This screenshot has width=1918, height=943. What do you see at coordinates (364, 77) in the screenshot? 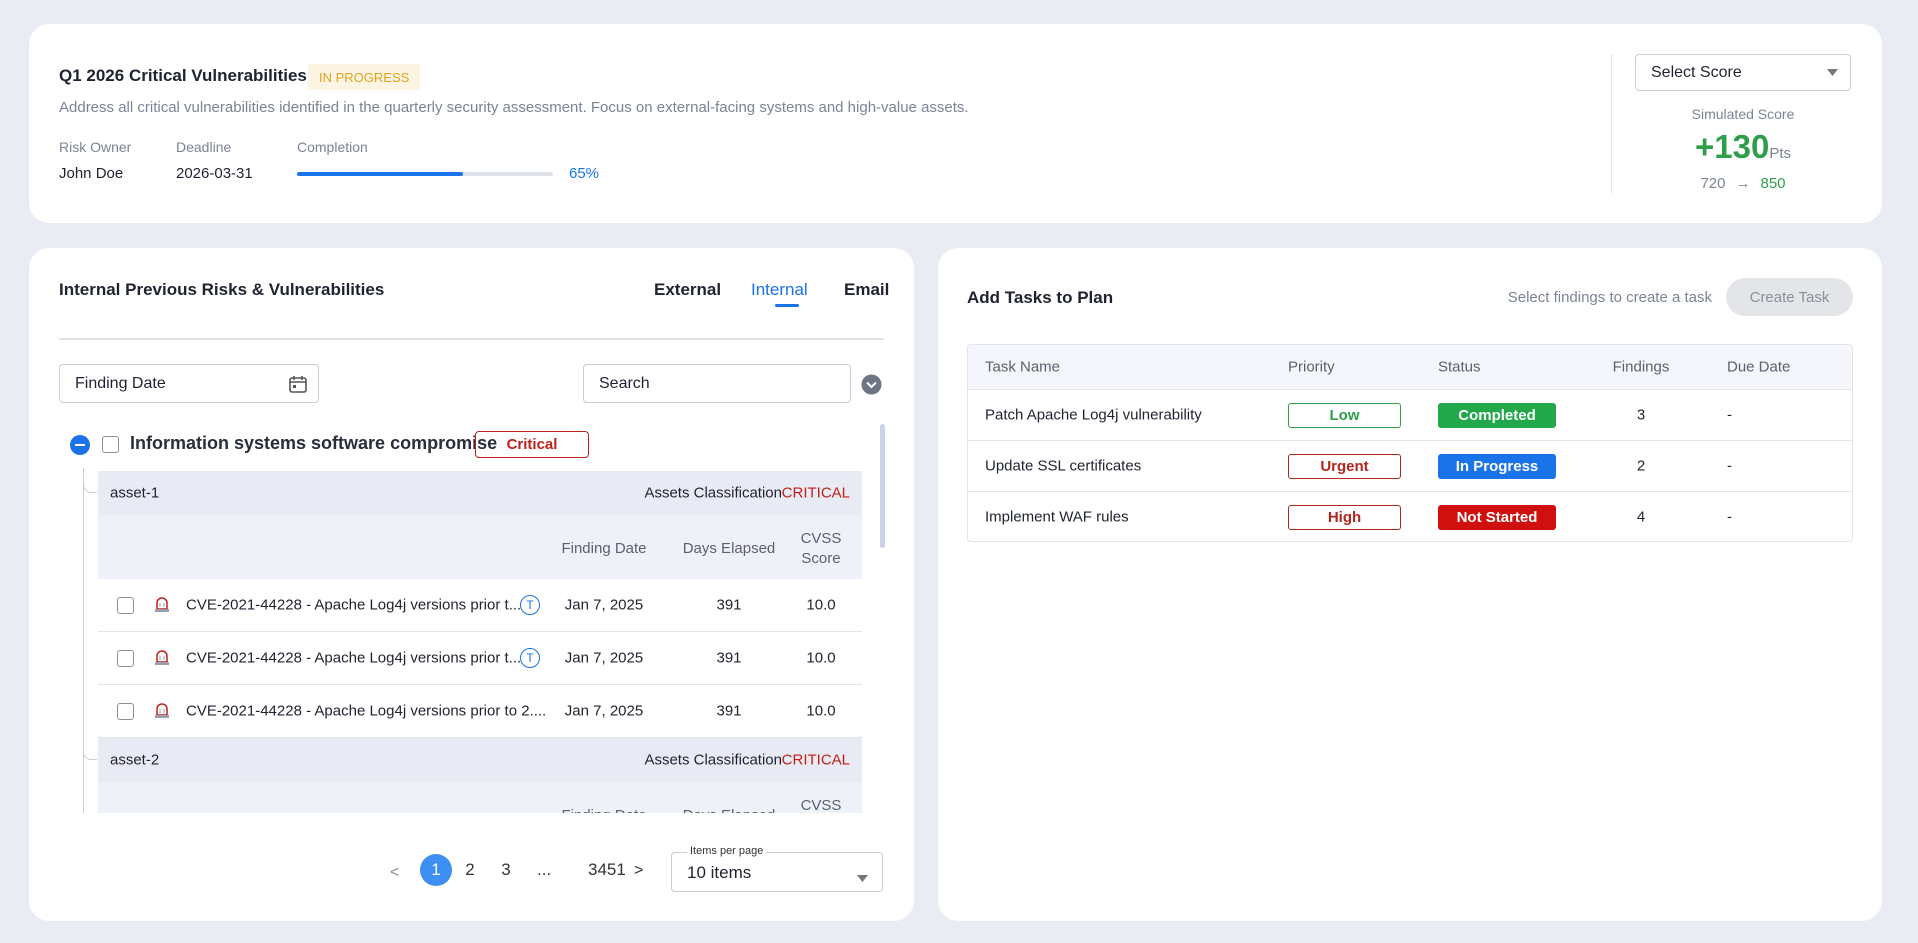
I see `status-badge: IN PROGRESS` at bounding box center [364, 77].